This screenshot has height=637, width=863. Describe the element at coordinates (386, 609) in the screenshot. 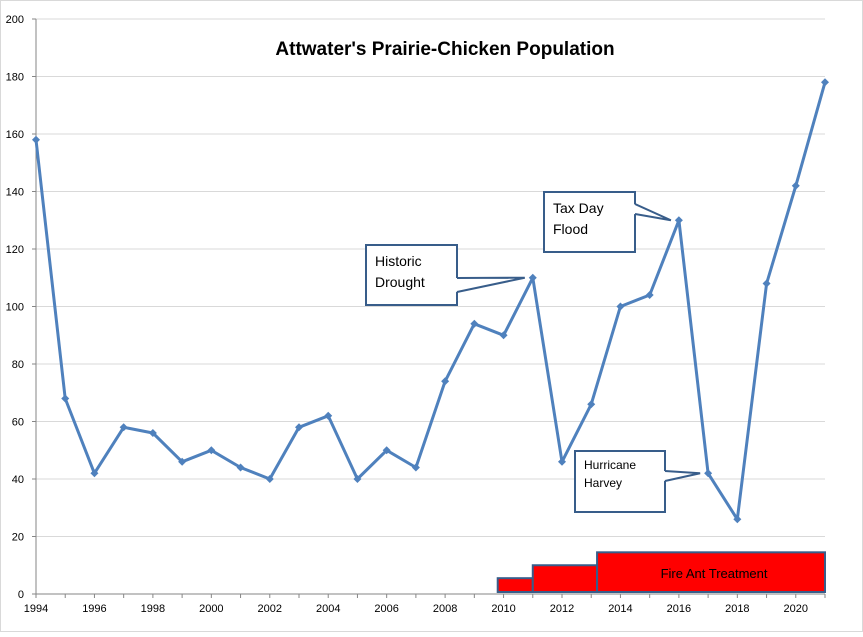

I see `x-tick-label: 2006` at that location.